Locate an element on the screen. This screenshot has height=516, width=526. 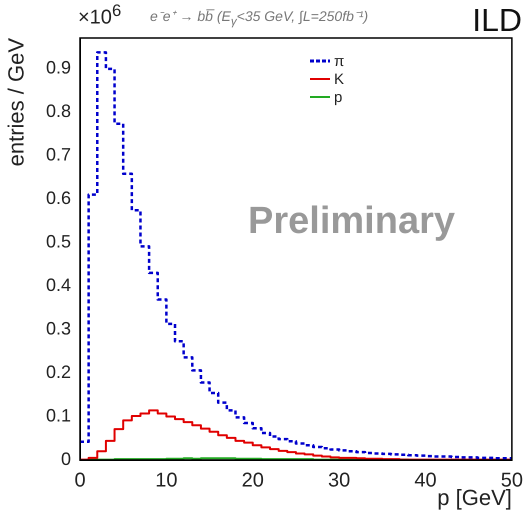
y-tick-label: 0.5 is located at coordinates (58, 241).